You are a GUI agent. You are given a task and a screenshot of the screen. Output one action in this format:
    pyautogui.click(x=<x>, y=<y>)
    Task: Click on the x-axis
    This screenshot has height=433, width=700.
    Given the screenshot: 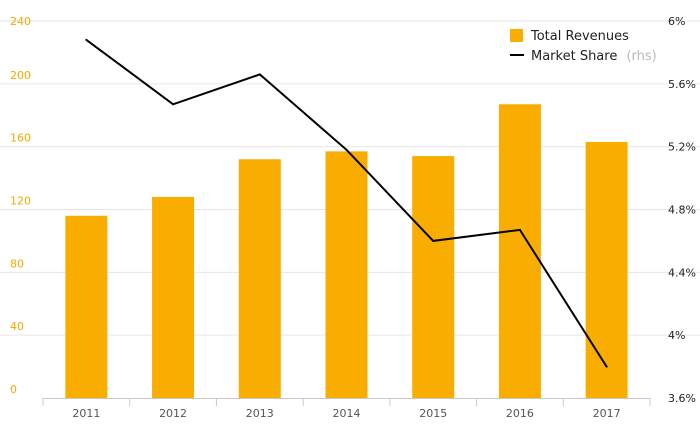 What is the action you would take?
    pyautogui.click(x=346, y=402)
    